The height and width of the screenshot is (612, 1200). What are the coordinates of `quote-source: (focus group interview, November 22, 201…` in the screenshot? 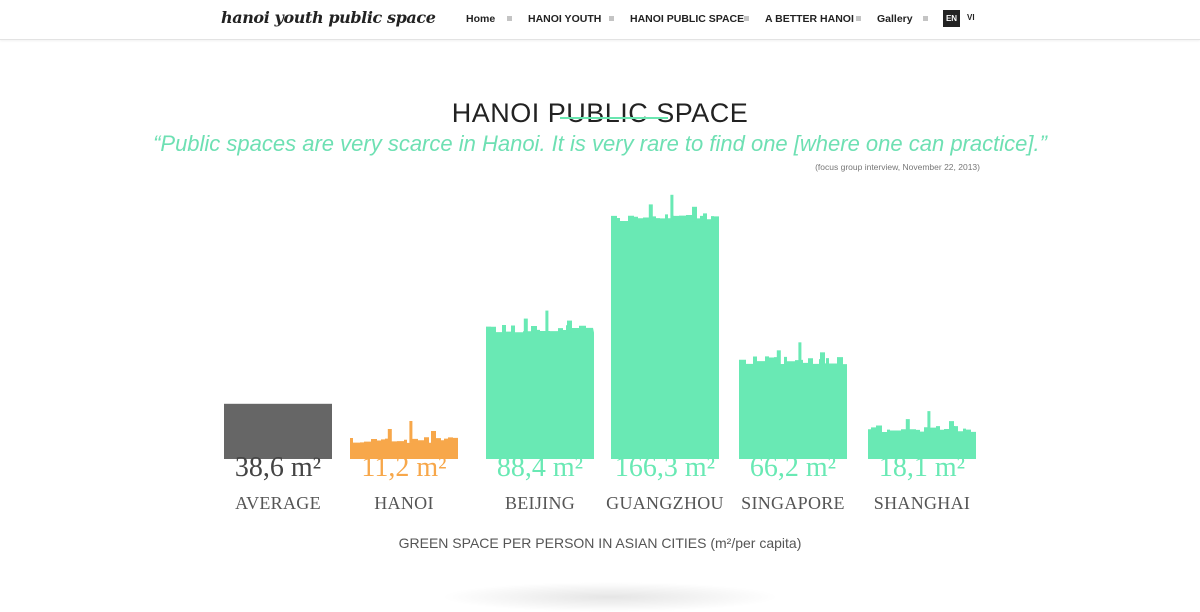 It's located at (897, 167).